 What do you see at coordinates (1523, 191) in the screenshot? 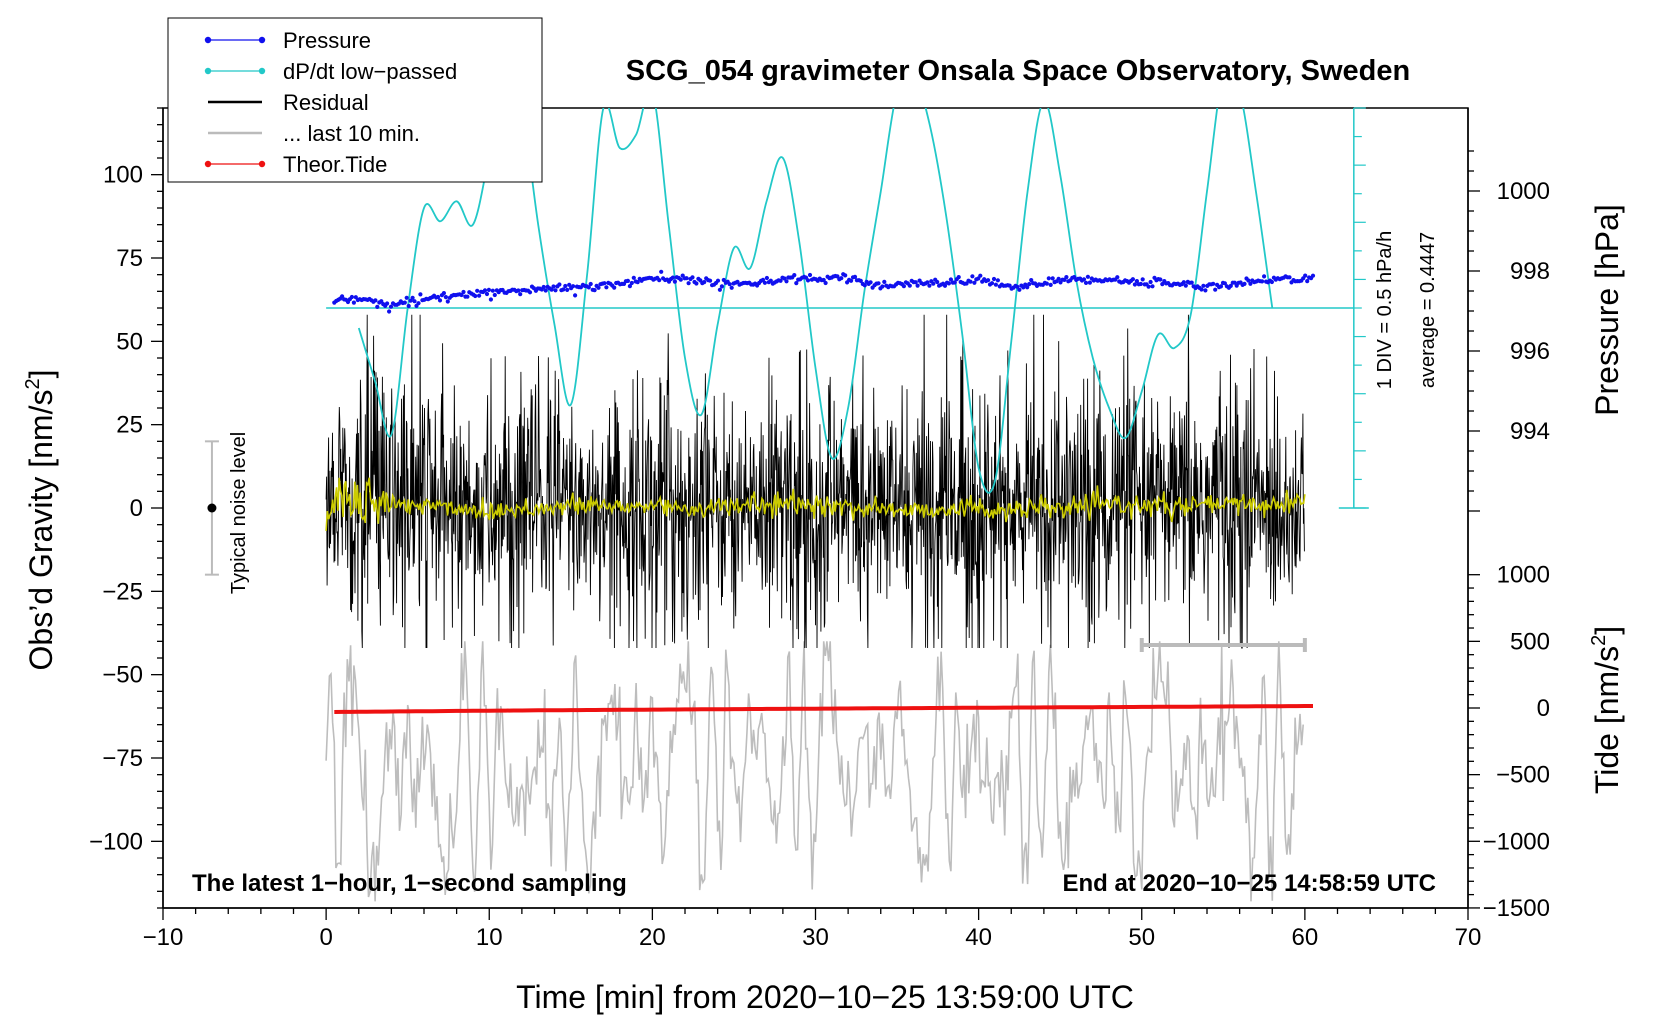
I see `pressure-tick-label: 1000` at bounding box center [1523, 191].